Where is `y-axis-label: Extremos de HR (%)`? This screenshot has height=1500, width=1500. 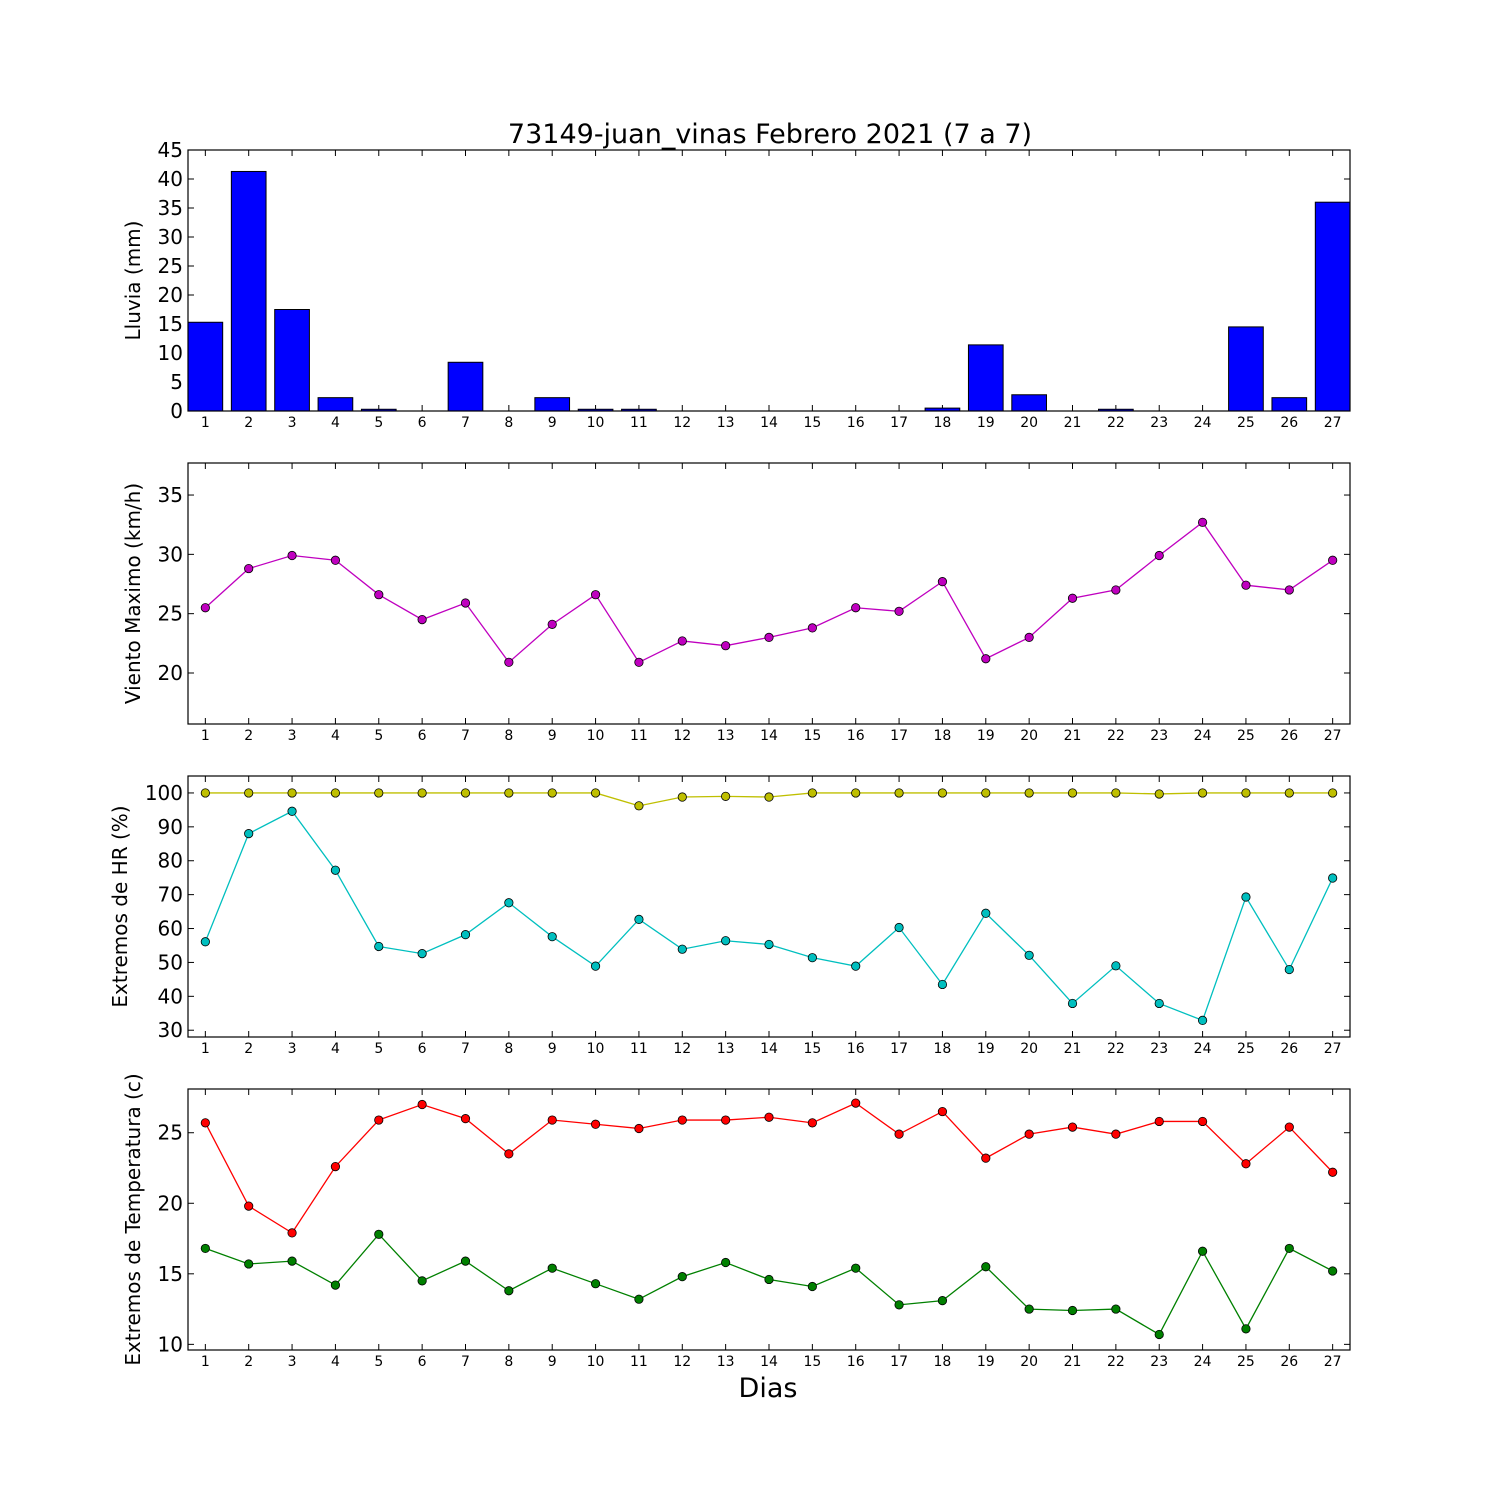 y-axis-label: Extremos de HR (%) is located at coordinates (120, 906).